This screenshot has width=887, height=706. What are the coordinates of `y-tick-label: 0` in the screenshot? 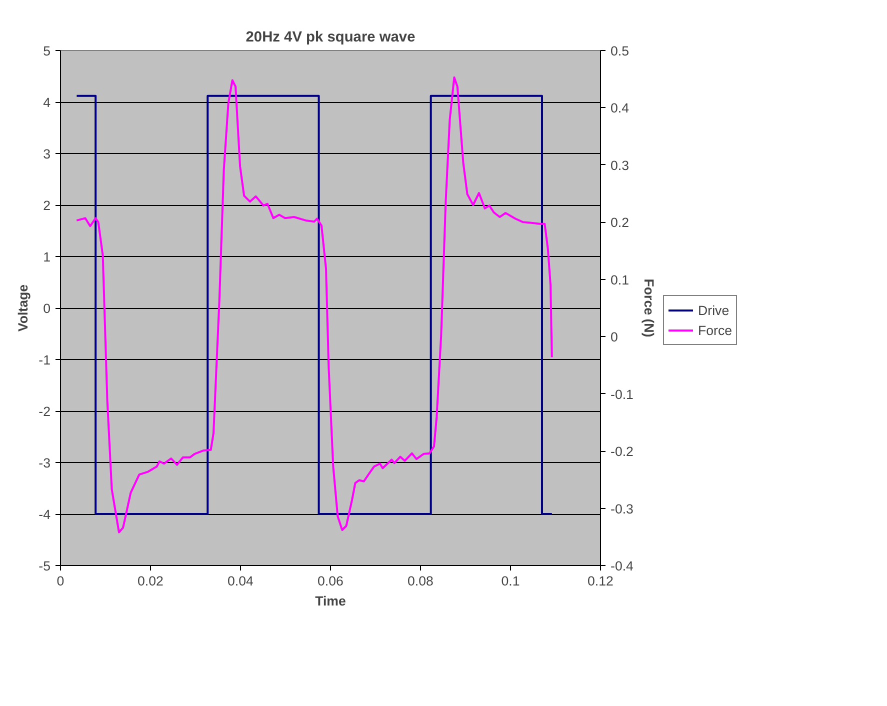 It's located at (47, 308).